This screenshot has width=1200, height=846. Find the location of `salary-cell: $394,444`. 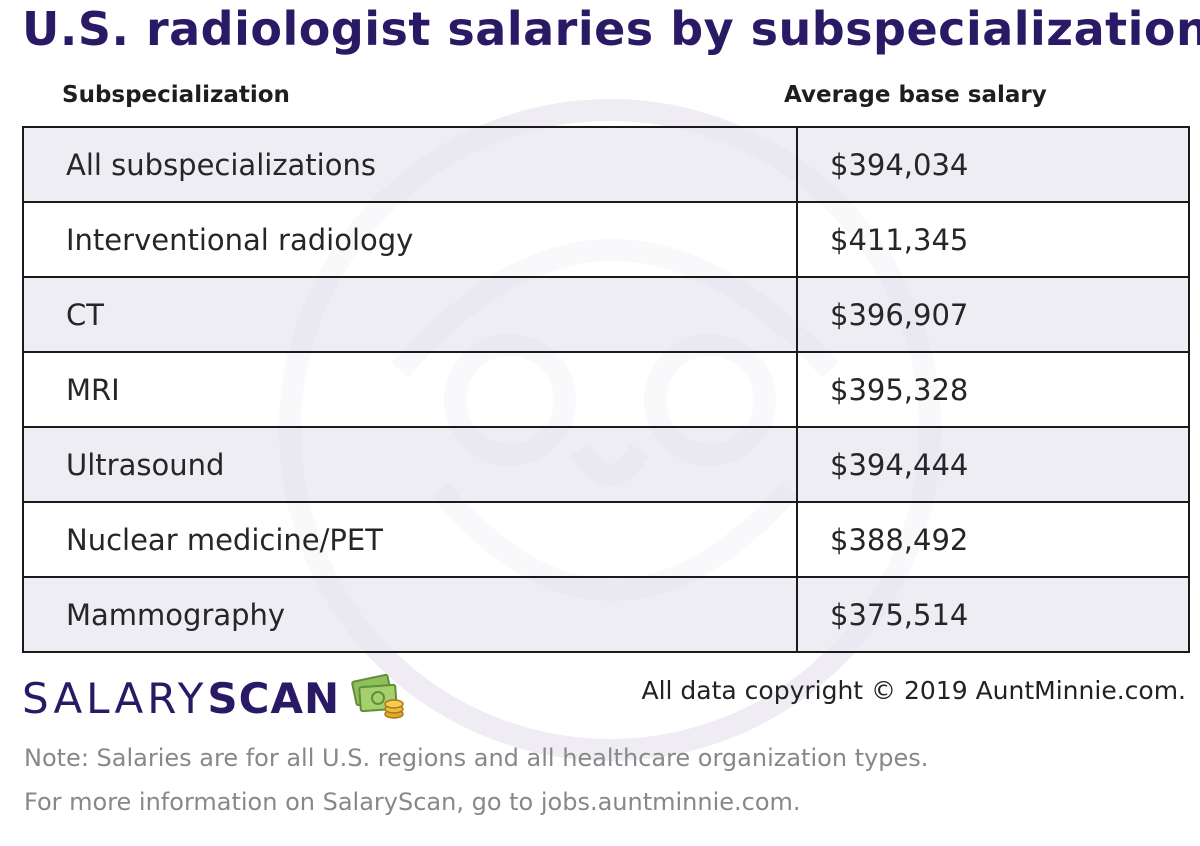

salary-cell: $394,444 is located at coordinates (993, 464).